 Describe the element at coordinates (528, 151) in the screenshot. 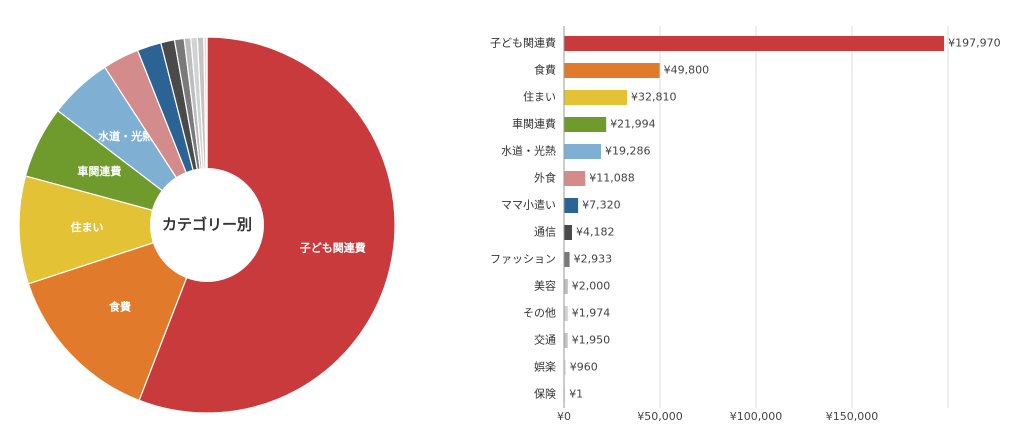

I see `category-label-4: 水道・光熱` at that location.